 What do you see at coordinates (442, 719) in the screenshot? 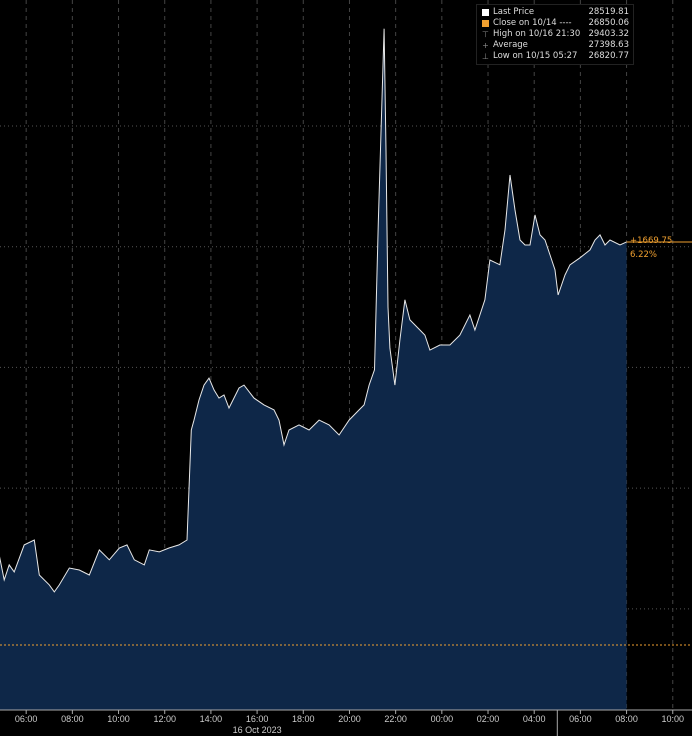
I see `x-tick-label: 00:00` at bounding box center [442, 719].